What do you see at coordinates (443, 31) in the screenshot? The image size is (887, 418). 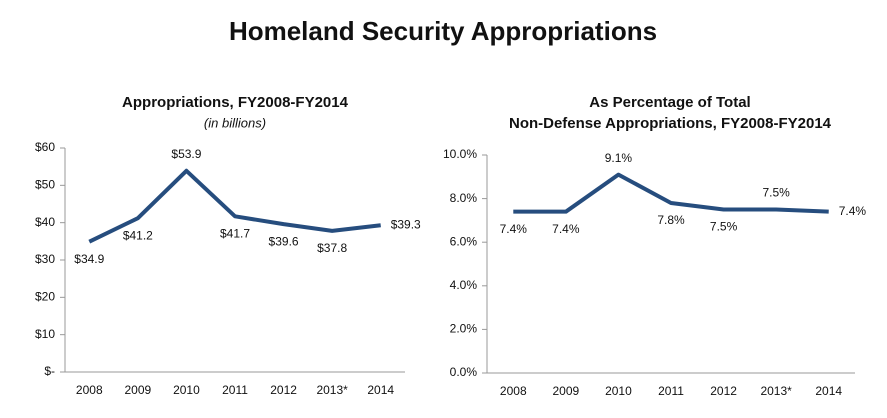 I see `main-title: Homeland Security Appropriations` at bounding box center [443, 31].